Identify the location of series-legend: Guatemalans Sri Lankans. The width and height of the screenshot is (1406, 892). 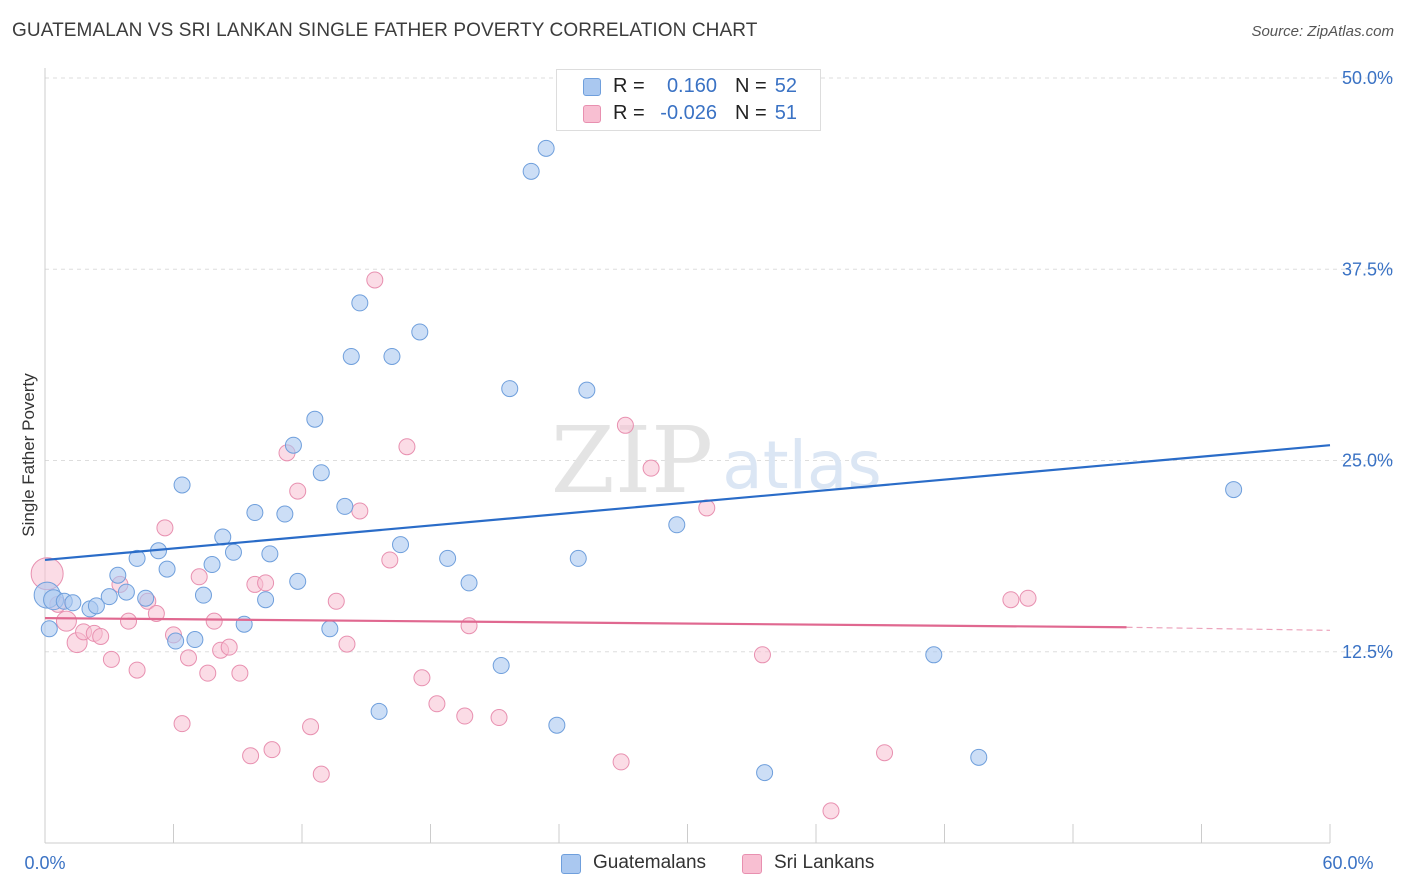
(703, 865).